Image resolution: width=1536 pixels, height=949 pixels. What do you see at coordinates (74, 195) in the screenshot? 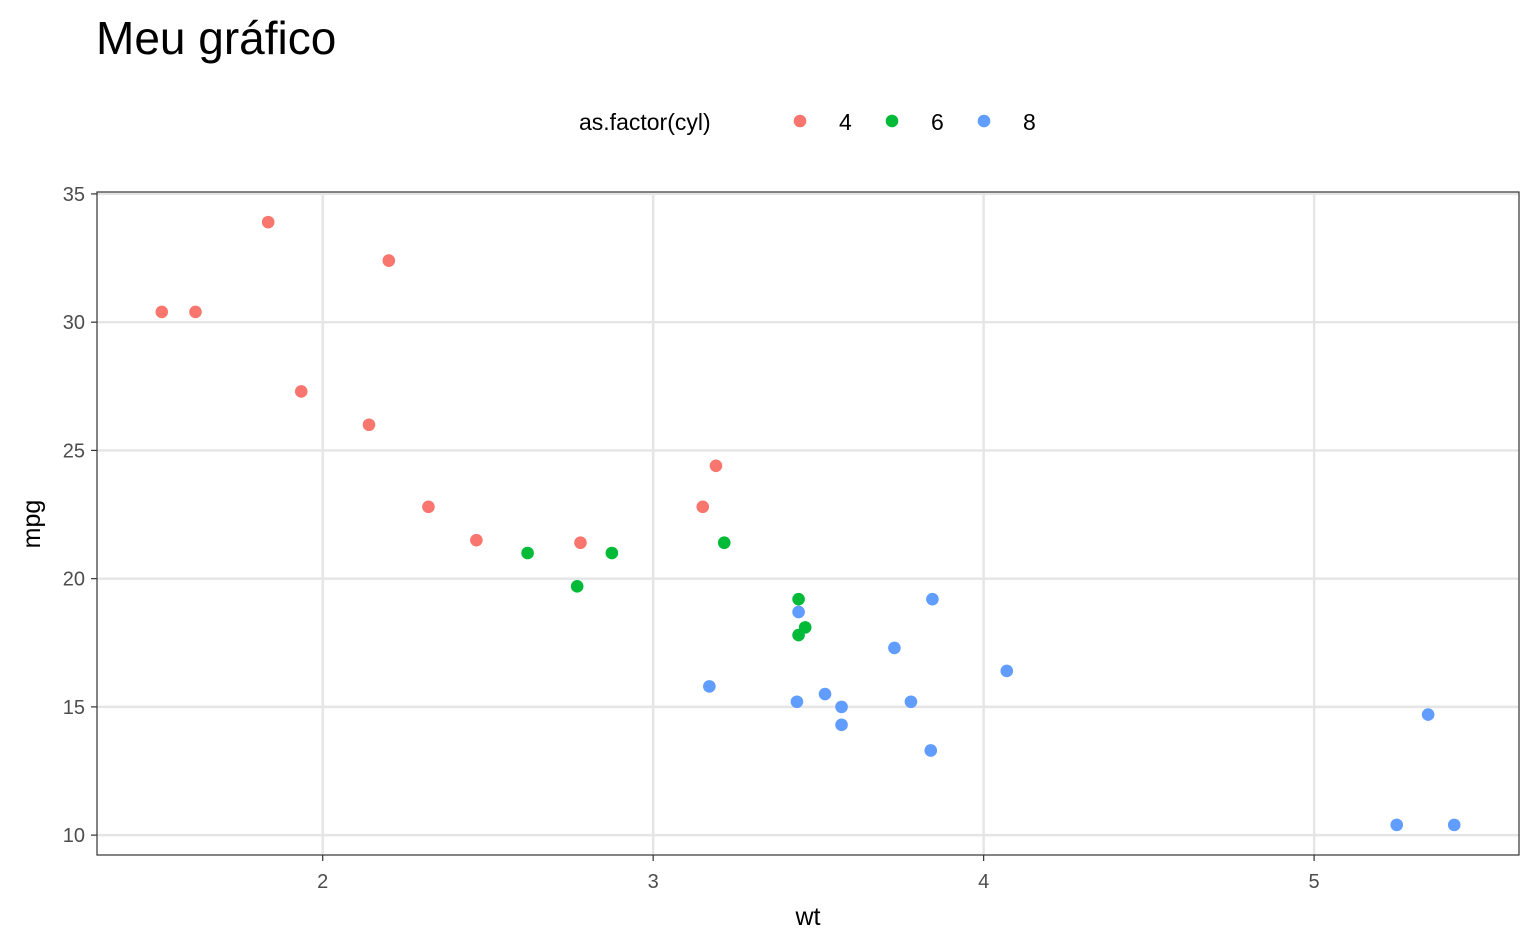
I see `y-tick-label: 35` at bounding box center [74, 195].